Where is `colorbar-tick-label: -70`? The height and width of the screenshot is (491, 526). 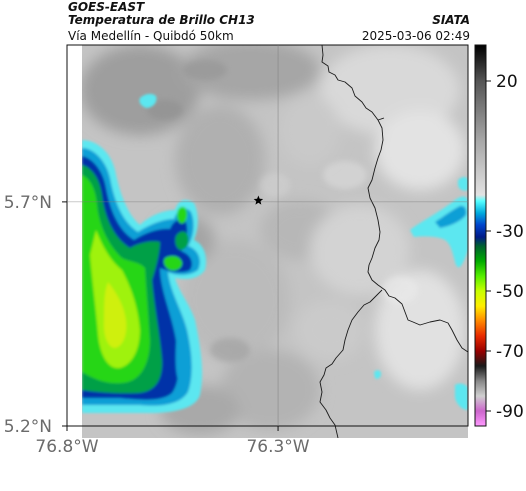
colorbar-tick-label: -70 is located at coordinates (510, 352).